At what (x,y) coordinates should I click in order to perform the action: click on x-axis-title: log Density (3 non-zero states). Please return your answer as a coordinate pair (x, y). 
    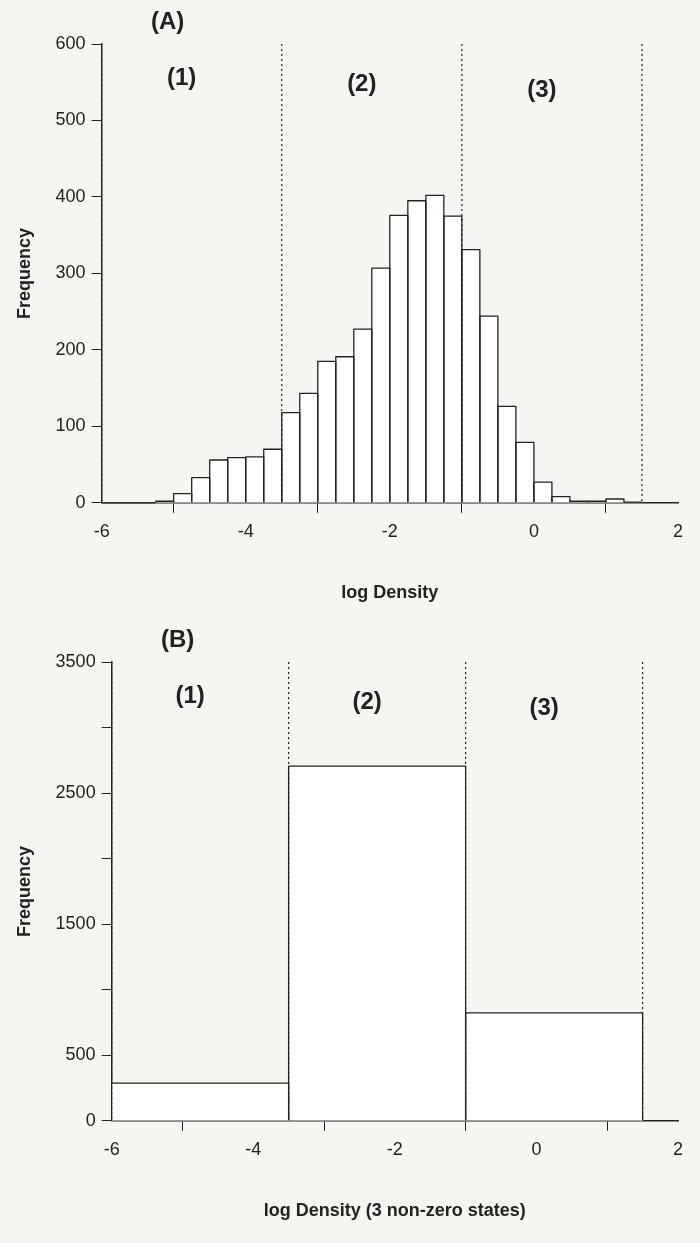
    Looking at the image, I should click on (394, 1210).